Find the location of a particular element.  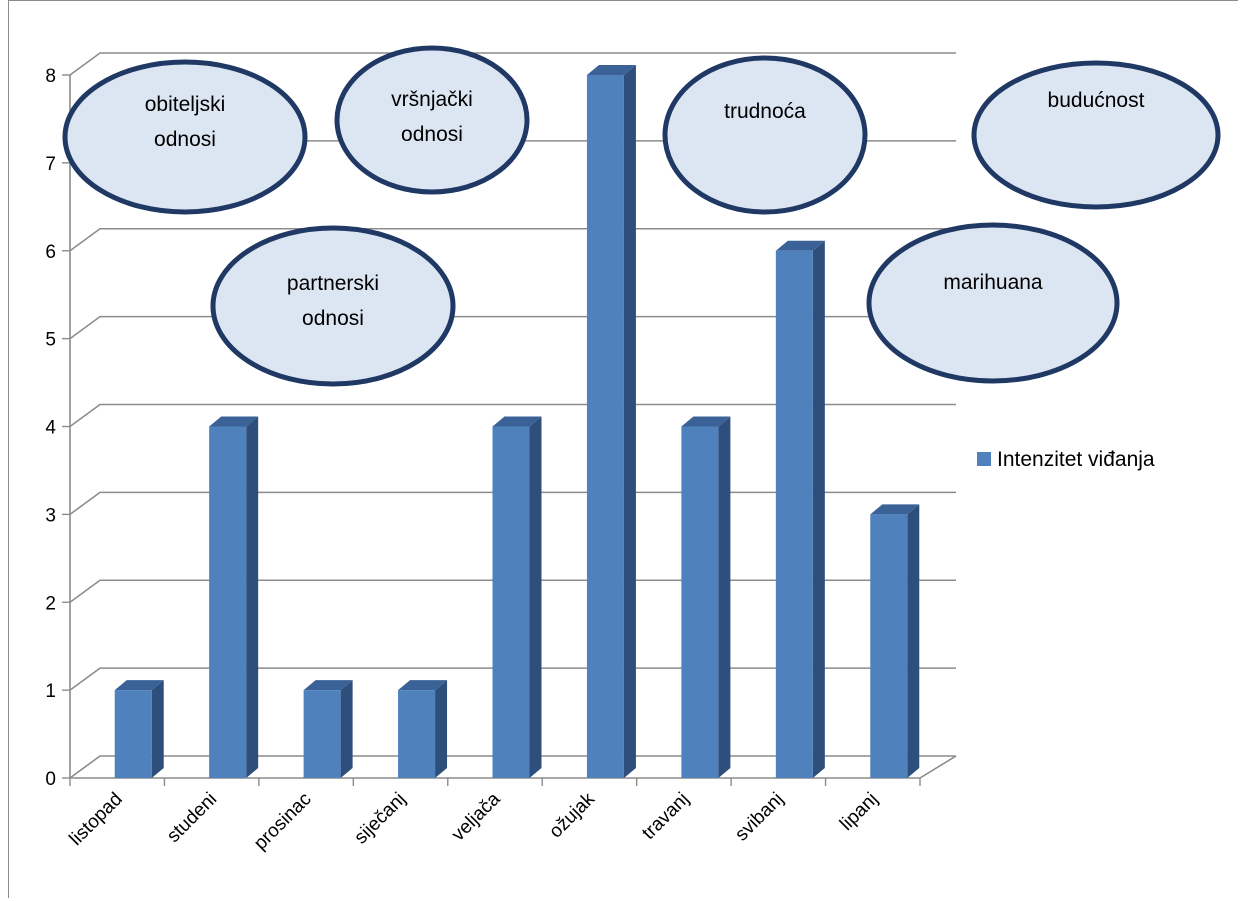

x-category-label: lipanj is located at coordinates (859, 812).